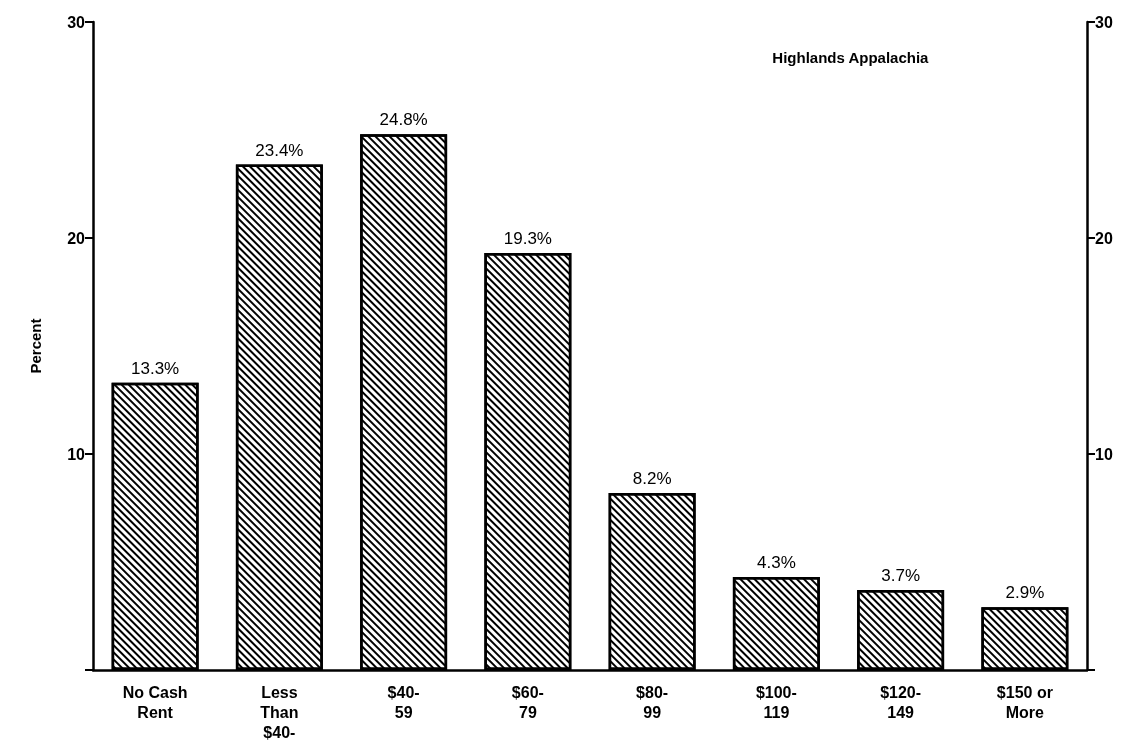  Describe the element at coordinates (1104, 238) in the screenshot. I see `y2-tick-label: 20` at that location.